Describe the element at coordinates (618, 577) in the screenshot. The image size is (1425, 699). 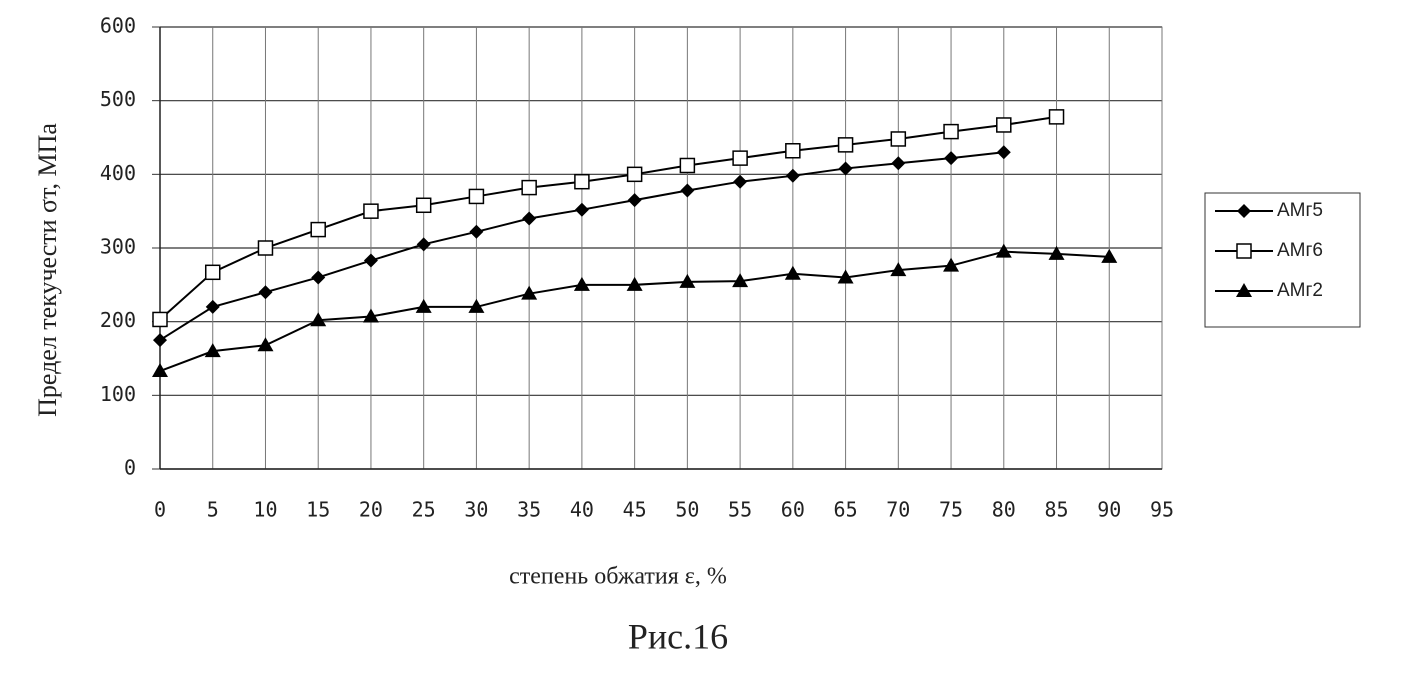
I see `x-axis-label: степень обжатия ε, %` at that location.